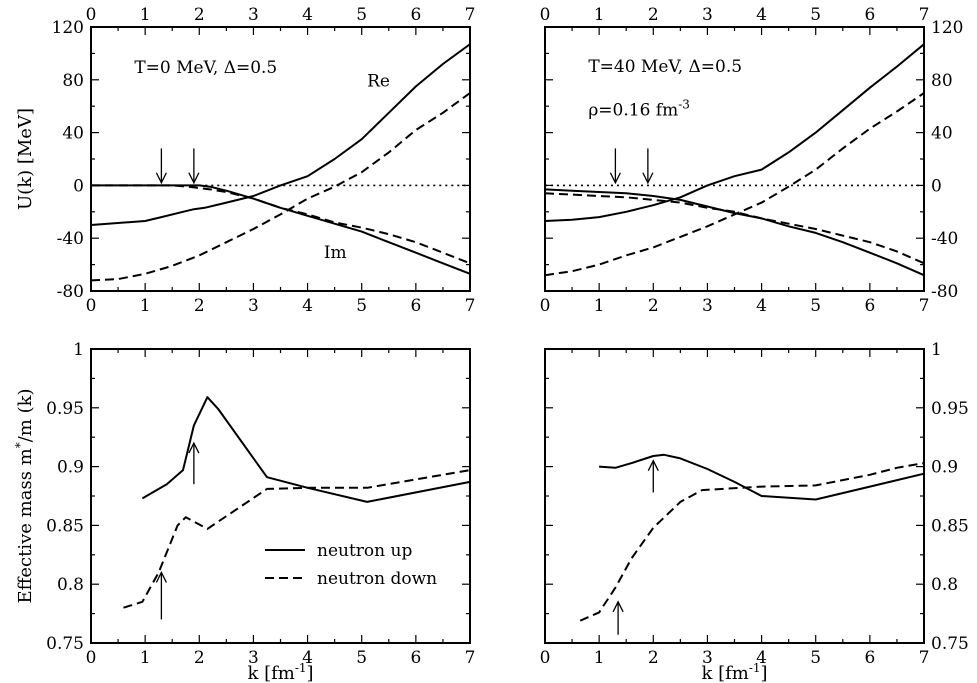 This screenshot has height=683, width=977. What do you see at coordinates (25, 159) in the screenshot?
I see `y-axis-label: U(k) [MeV]` at bounding box center [25, 159].